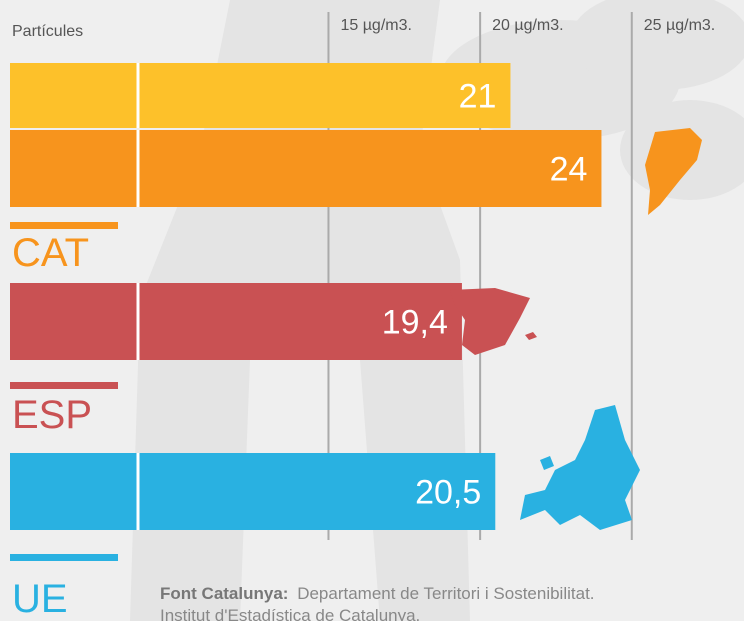  I want to click on map-catalunya, so click(673, 171).